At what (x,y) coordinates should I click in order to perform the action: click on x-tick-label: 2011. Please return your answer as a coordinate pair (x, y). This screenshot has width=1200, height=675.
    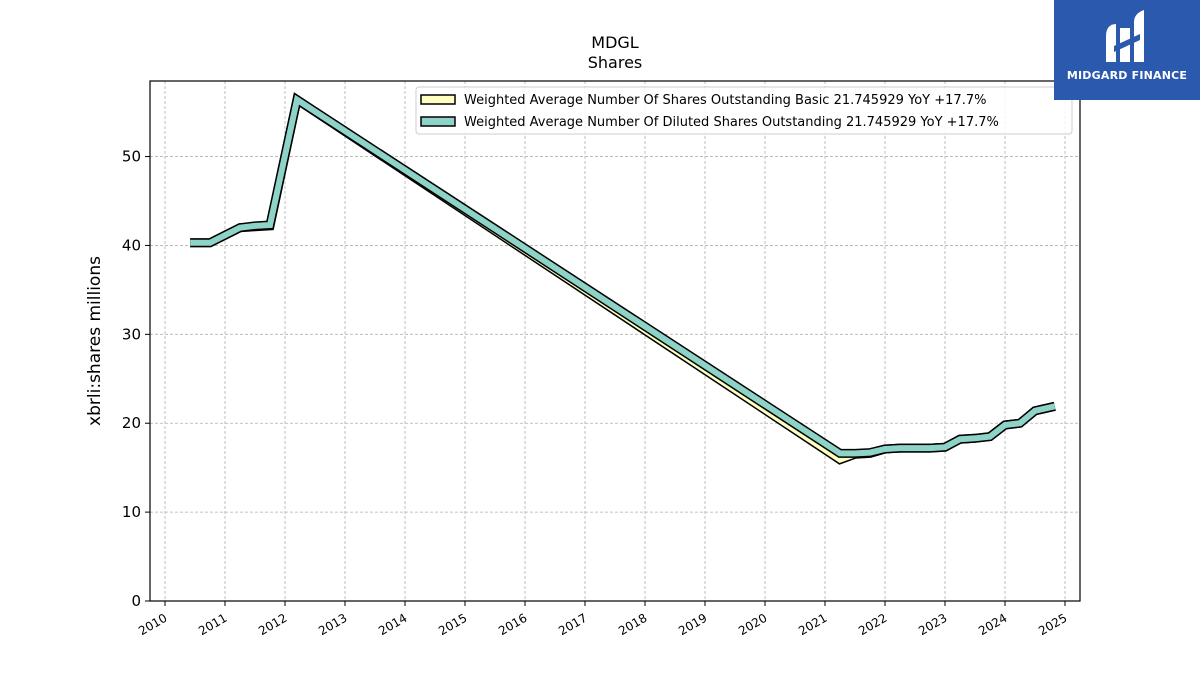
    Looking at the image, I should click on (212, 624).